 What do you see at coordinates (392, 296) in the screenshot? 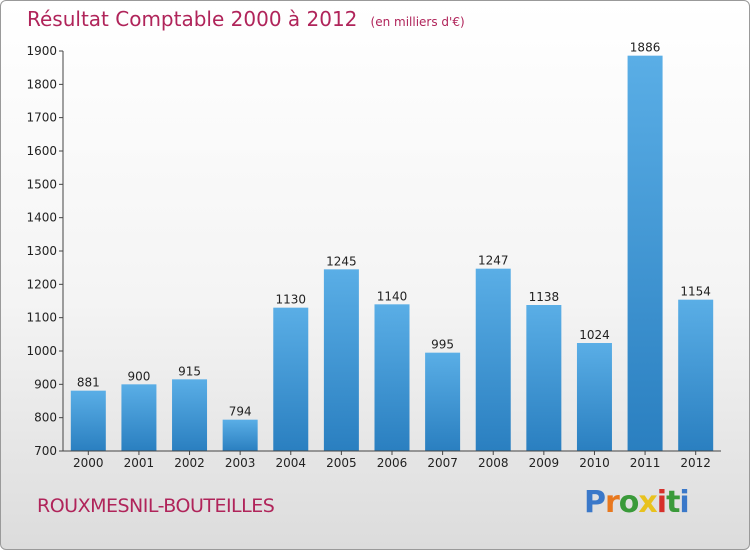
I see `data-label: 1140` at bounding box center [392, 296].